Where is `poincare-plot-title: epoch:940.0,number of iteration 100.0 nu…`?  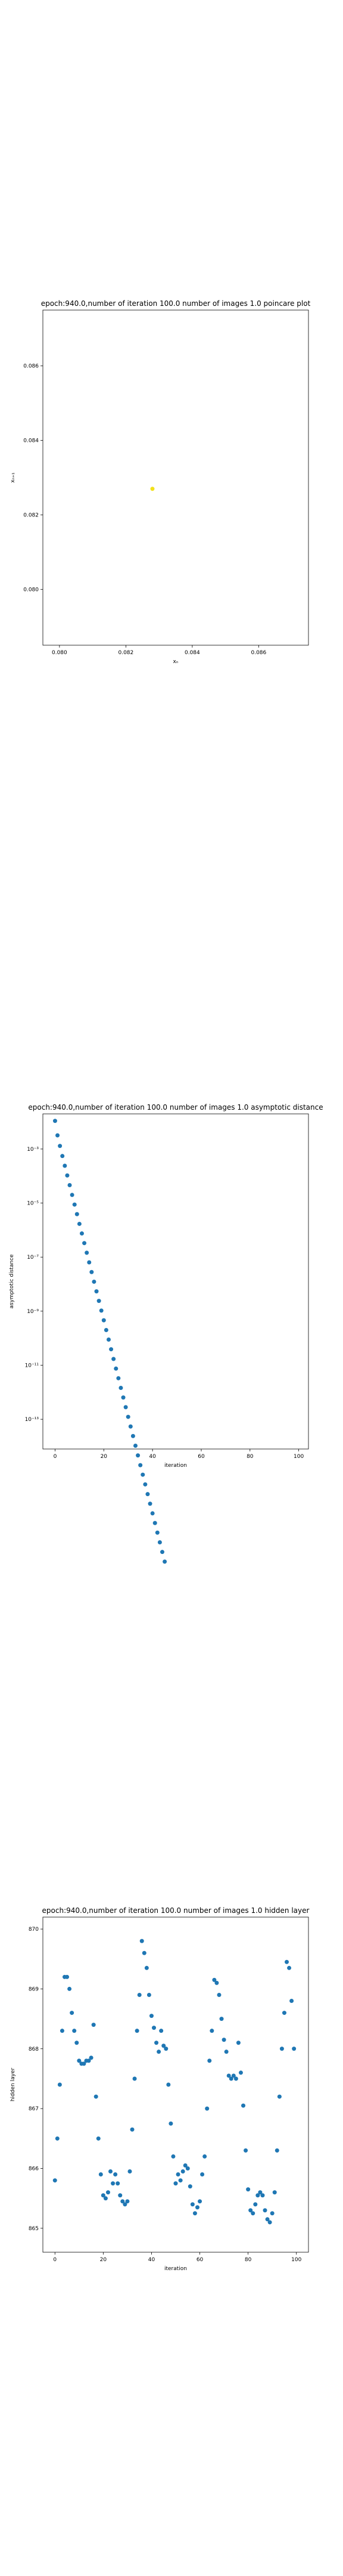 poincare-plot-title: epoch:940.0,number of iteration 100.0 nu… is located at coordinates (176, 303).